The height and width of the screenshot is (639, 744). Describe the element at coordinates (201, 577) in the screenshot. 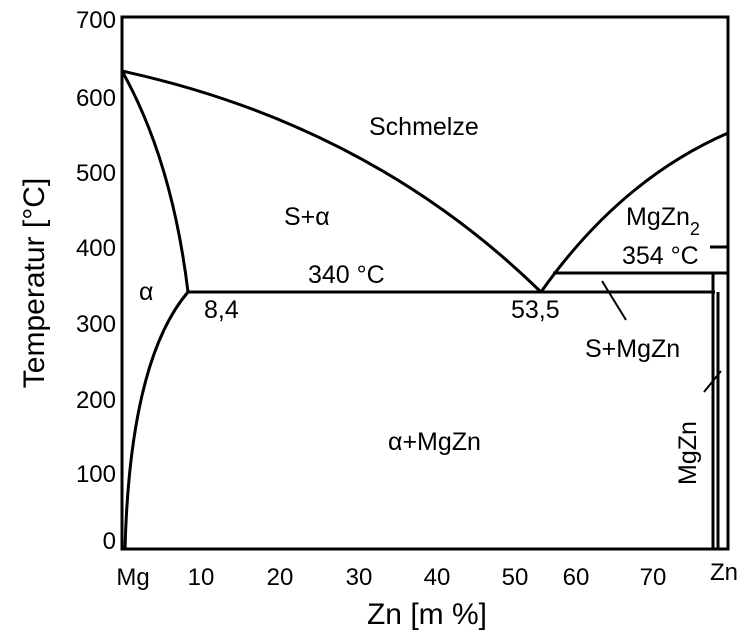

I see `x-tick-10: 10` at that location.